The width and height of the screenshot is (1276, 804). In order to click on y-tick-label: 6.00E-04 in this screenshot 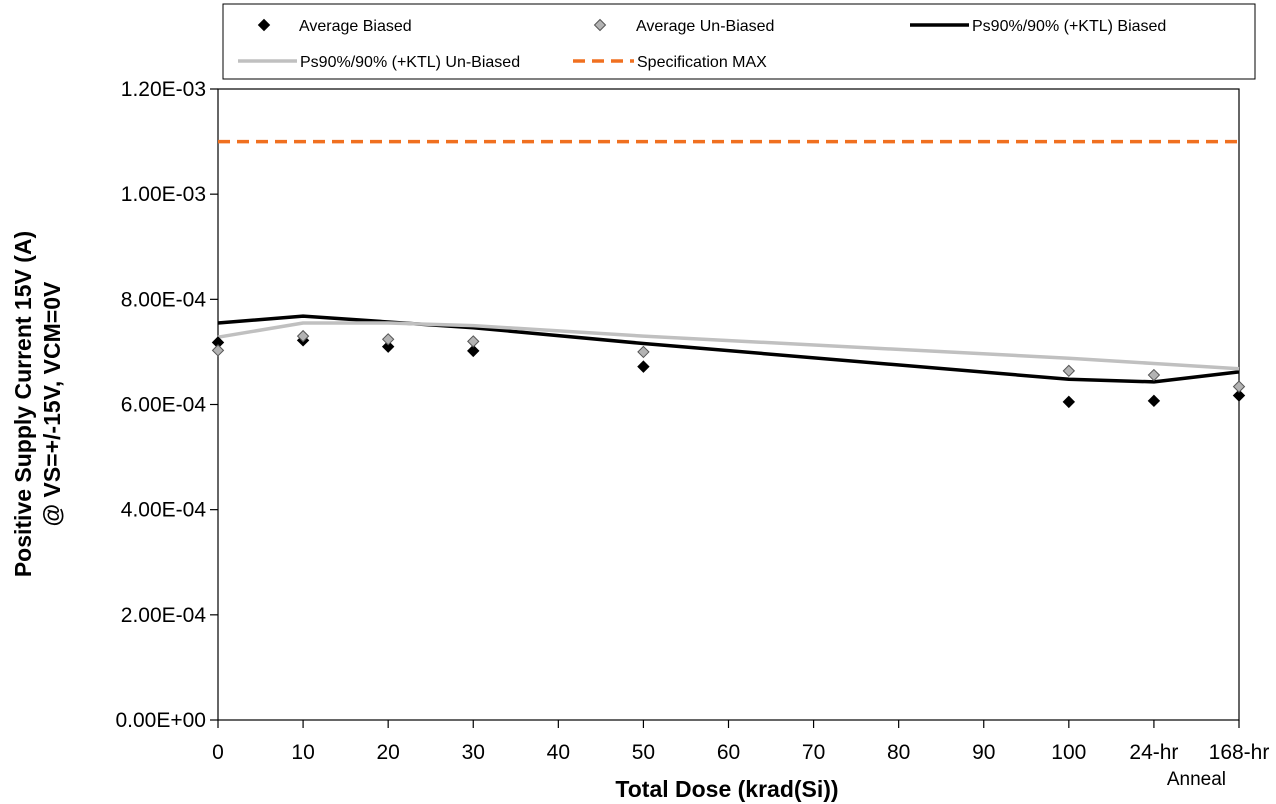, I will do `click(164, 405)`.